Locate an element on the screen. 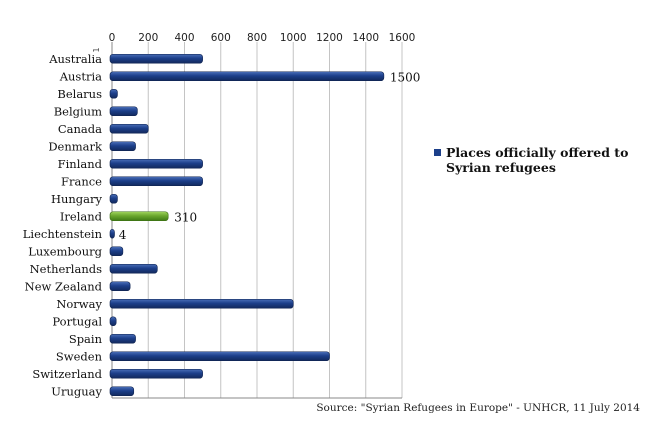 This screenshot has width=650, height=422. category-label: Liechtenstein is located at coordinates (63, 234).